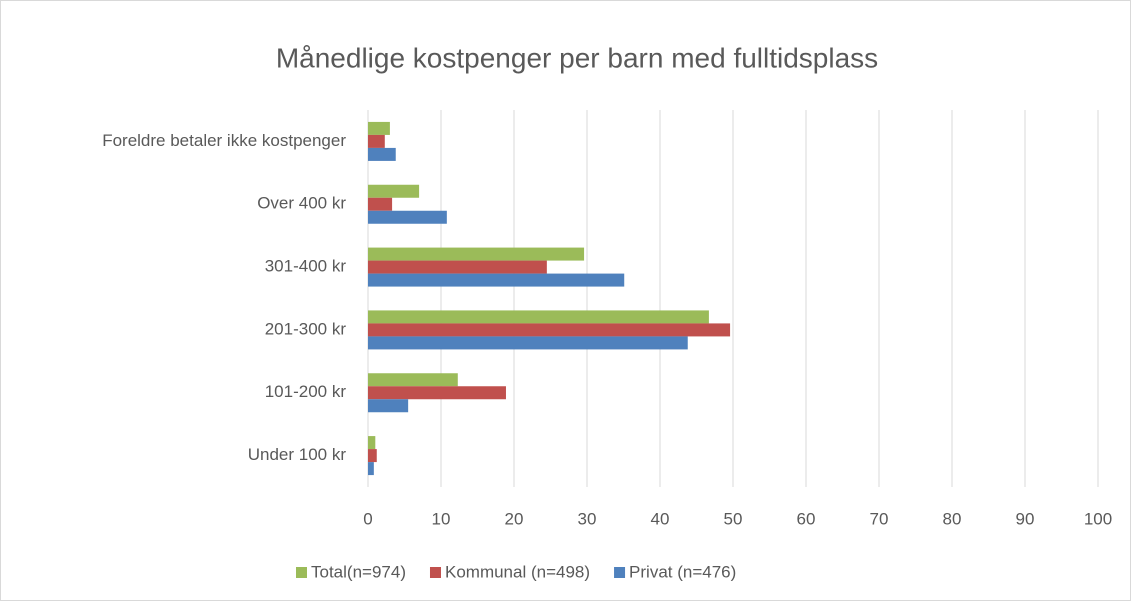 This screenshot has width=1131, height=606. What do you see at coordinates (682, 571) in the screenshot?
I see `legend-label: Privat (n=476)` at bounding box center [682, 571].